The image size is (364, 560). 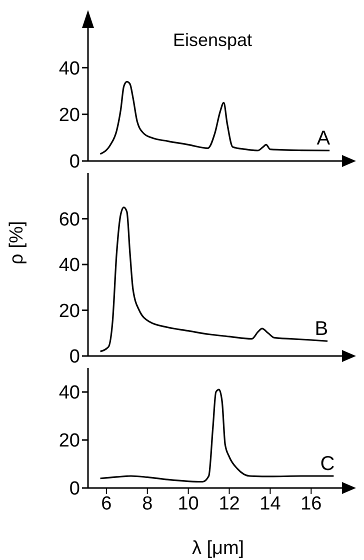 What do you see at coordinates (69, 219) in the screenshot?
I see `y-tick-label: 60` at bounding box center [69, 219].